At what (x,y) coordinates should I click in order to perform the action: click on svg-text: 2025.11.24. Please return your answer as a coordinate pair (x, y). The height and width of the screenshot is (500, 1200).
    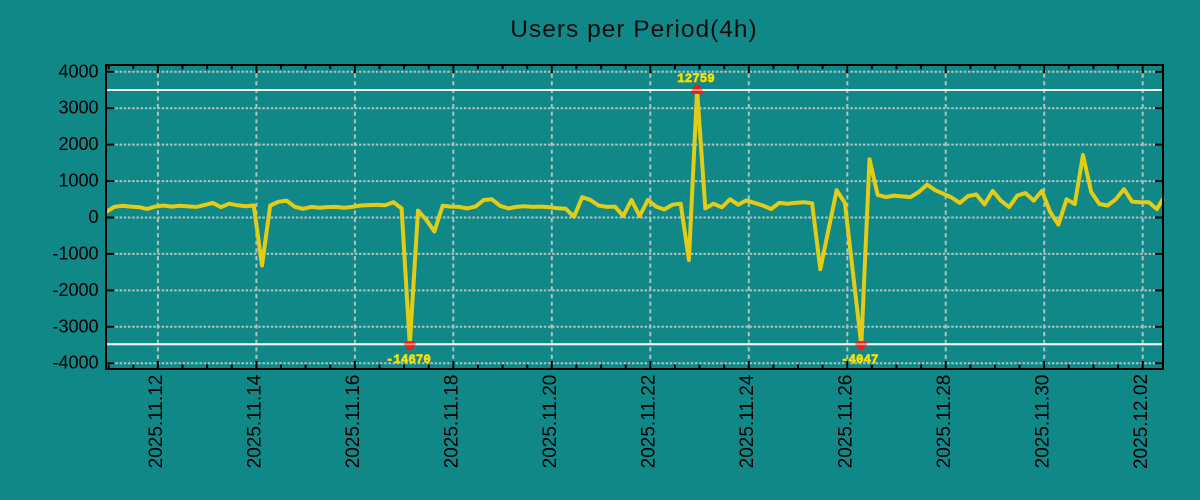
    Looking at the image, I should click on (747, 421).